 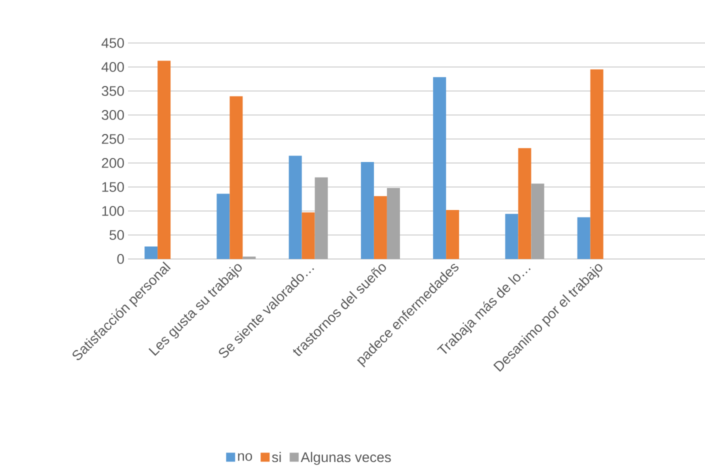 What do you see at coordinates (113, 163) in the screenshot?
I see `y-tick-label: 200` at bounding box center [113, 163].